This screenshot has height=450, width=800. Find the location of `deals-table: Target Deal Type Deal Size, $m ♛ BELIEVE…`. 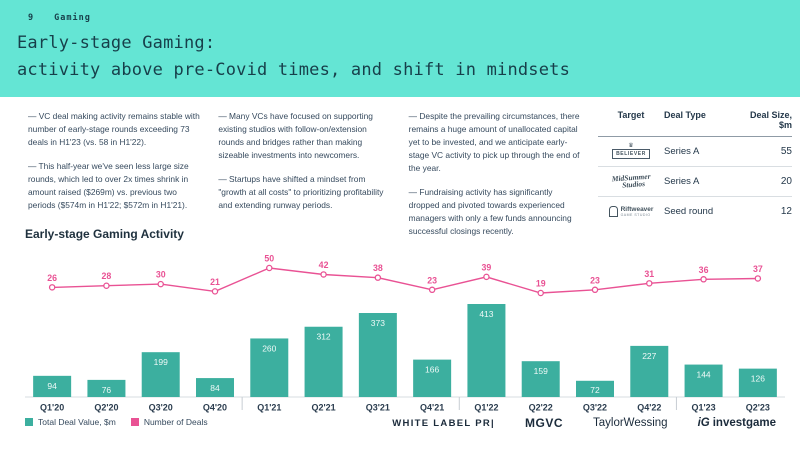

deals-table: Target Deal Type Deal Size, $m ♛ BELIEVE… is located at coordinates (695, 168).